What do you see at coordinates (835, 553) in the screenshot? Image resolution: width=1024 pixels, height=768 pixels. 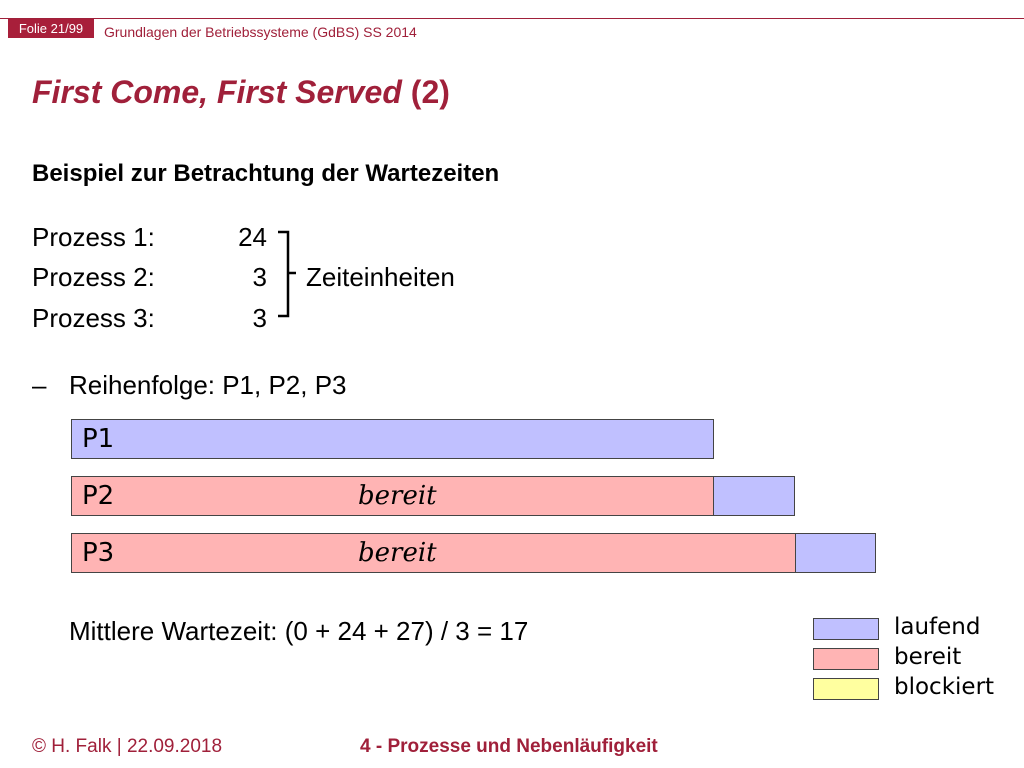 I see `gantt-p3-running` at bounding box center [835, 553].